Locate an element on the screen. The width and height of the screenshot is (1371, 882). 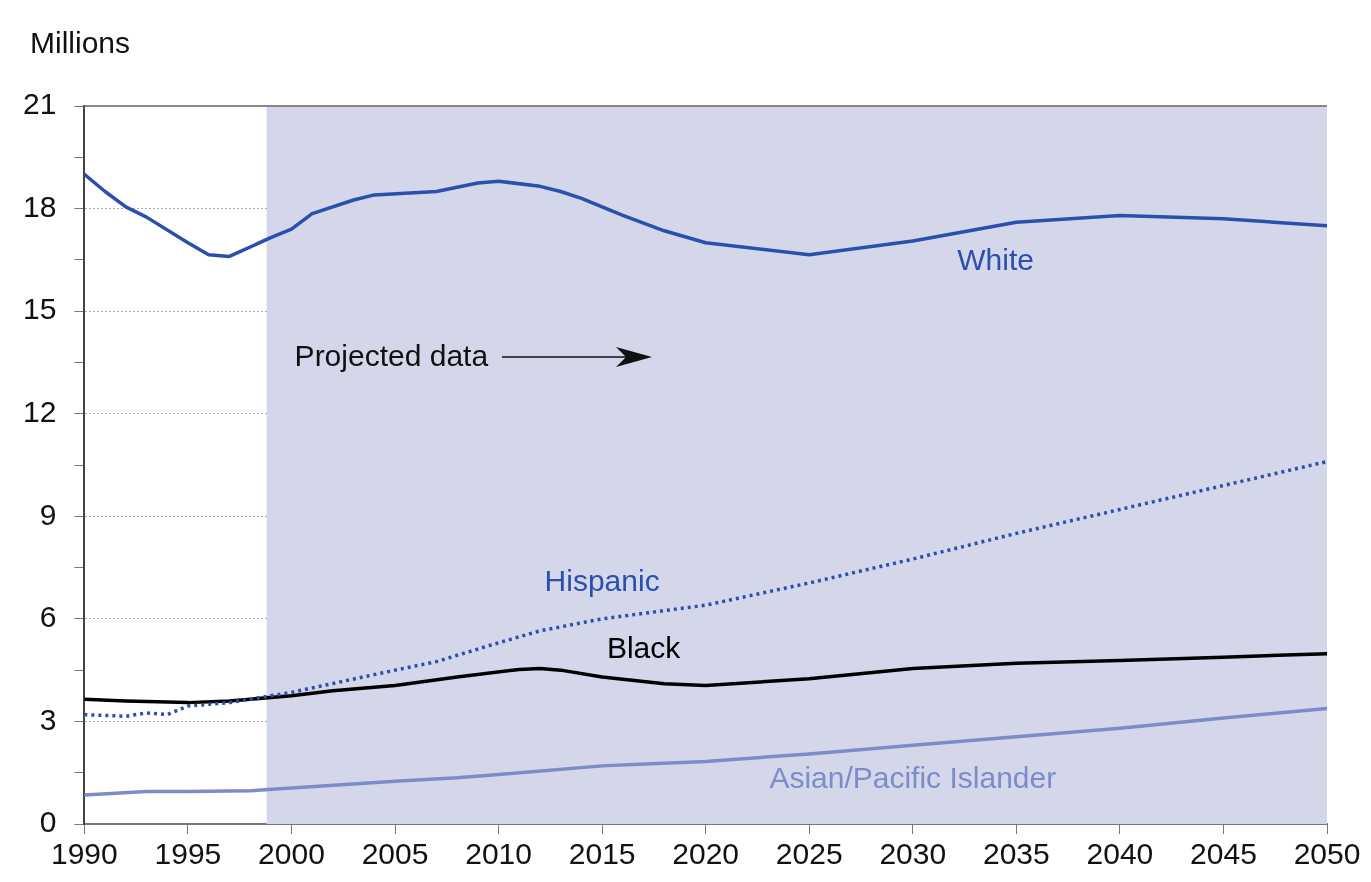
x-tick-label: 2035 is located at coordinates (1016, 854).